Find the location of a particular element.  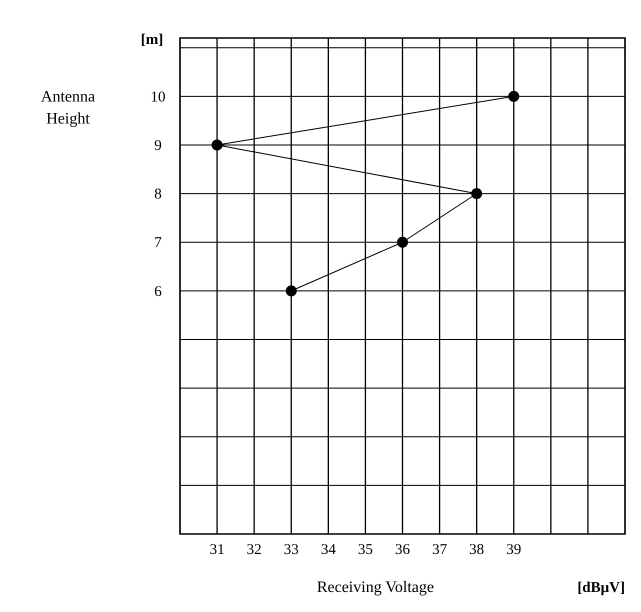

y-tick-label: 7 is located at coordinates (158, 243).